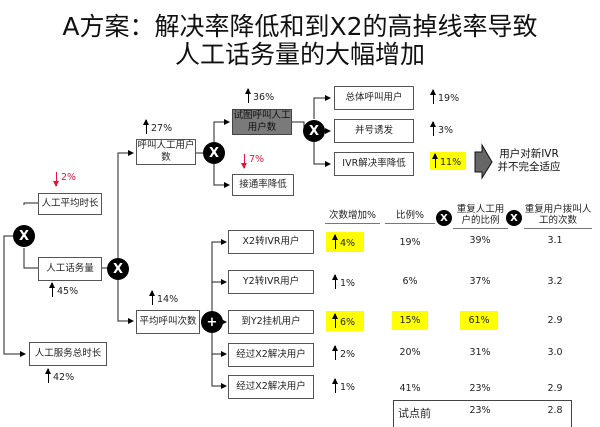  I want to click on merge-box: 并号诱发, so click(374, 131).